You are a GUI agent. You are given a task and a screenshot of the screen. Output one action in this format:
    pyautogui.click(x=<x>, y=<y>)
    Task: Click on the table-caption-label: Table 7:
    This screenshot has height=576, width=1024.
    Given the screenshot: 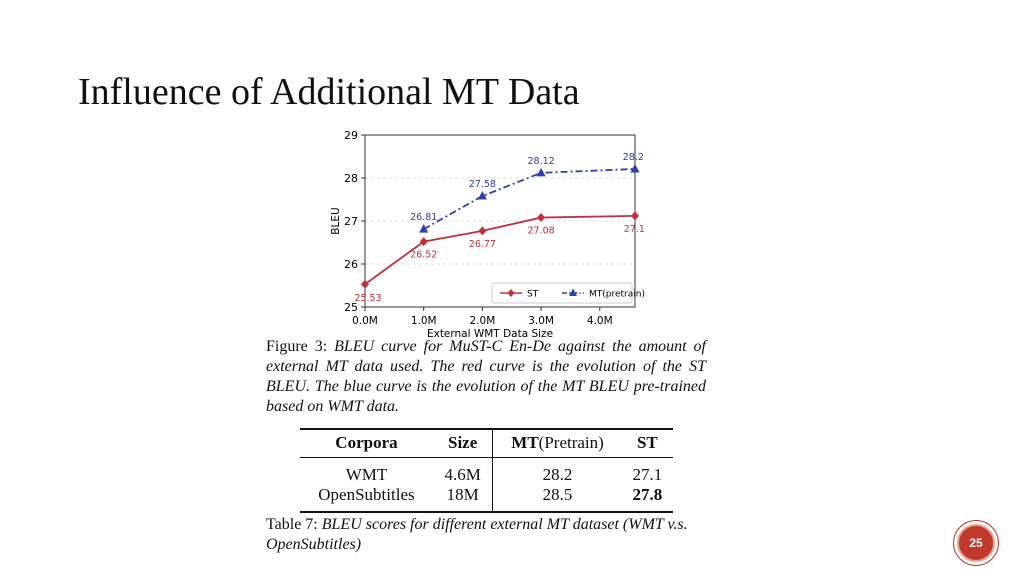 What is the action you would take?
    pyautogui.click(x=292, y=524)
    